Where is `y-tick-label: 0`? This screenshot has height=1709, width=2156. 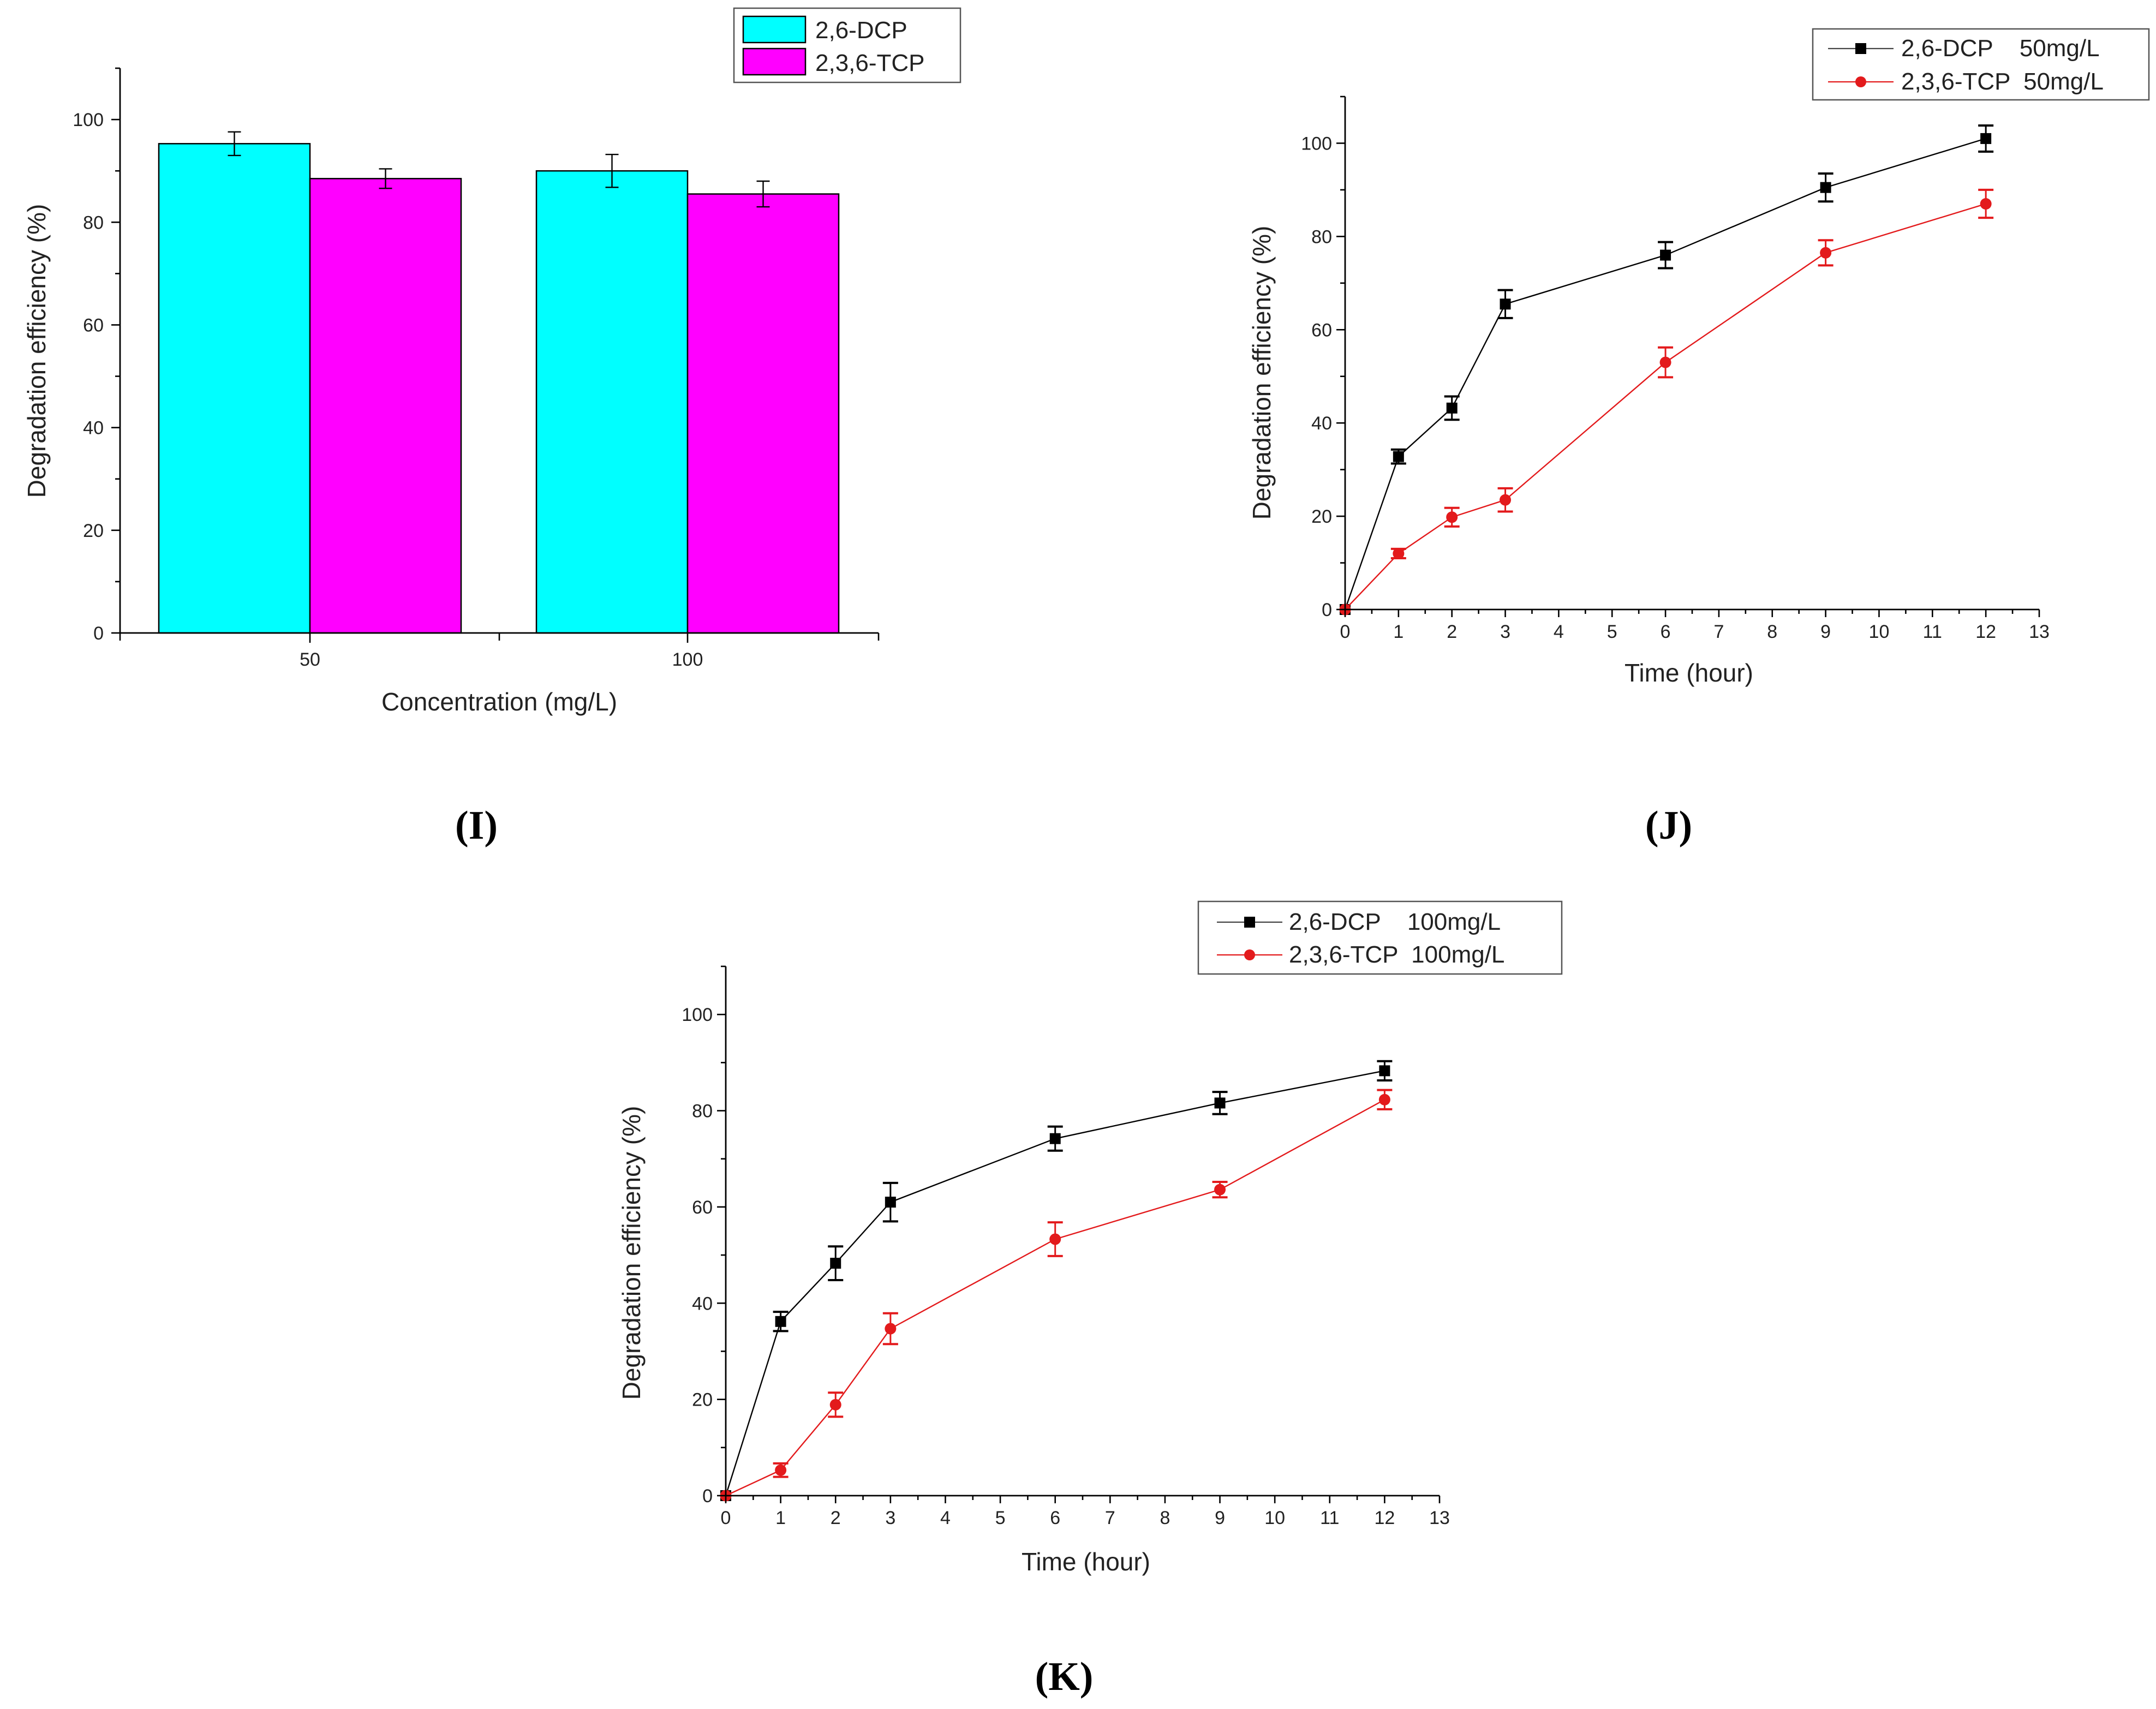 y-tick-label: 0 is located at coordinates (1327, 610).